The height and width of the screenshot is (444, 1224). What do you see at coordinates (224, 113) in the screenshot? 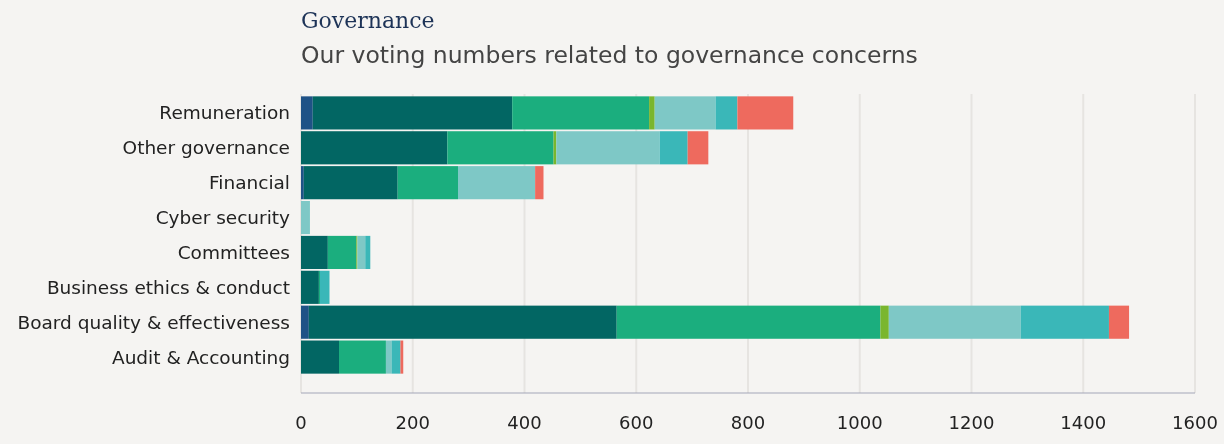
I see `y-tick-label: Remuneration` at bounding box center [224, 113].